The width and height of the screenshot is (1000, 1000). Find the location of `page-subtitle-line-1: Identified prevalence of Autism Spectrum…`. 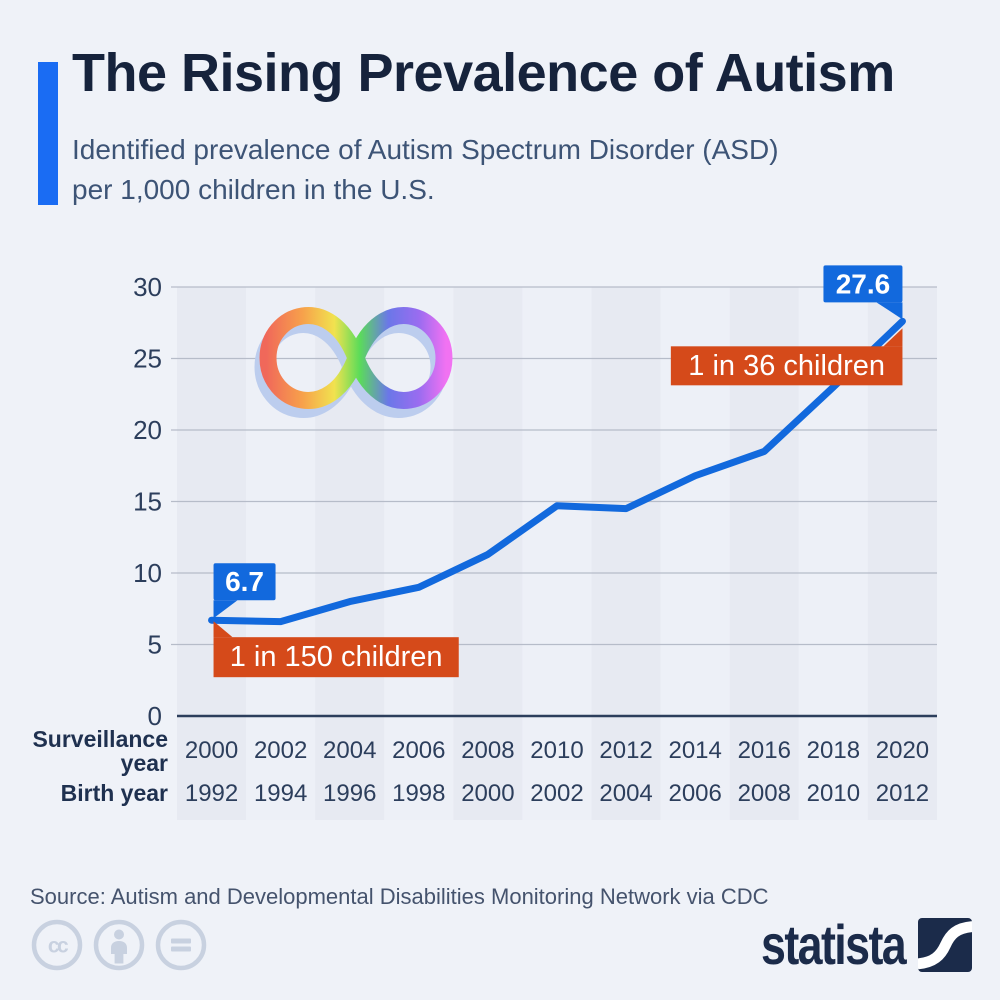

page-subtitle-line-1: Identified prevalence of Autism Spectrum… is located at coordinates (425, 149).